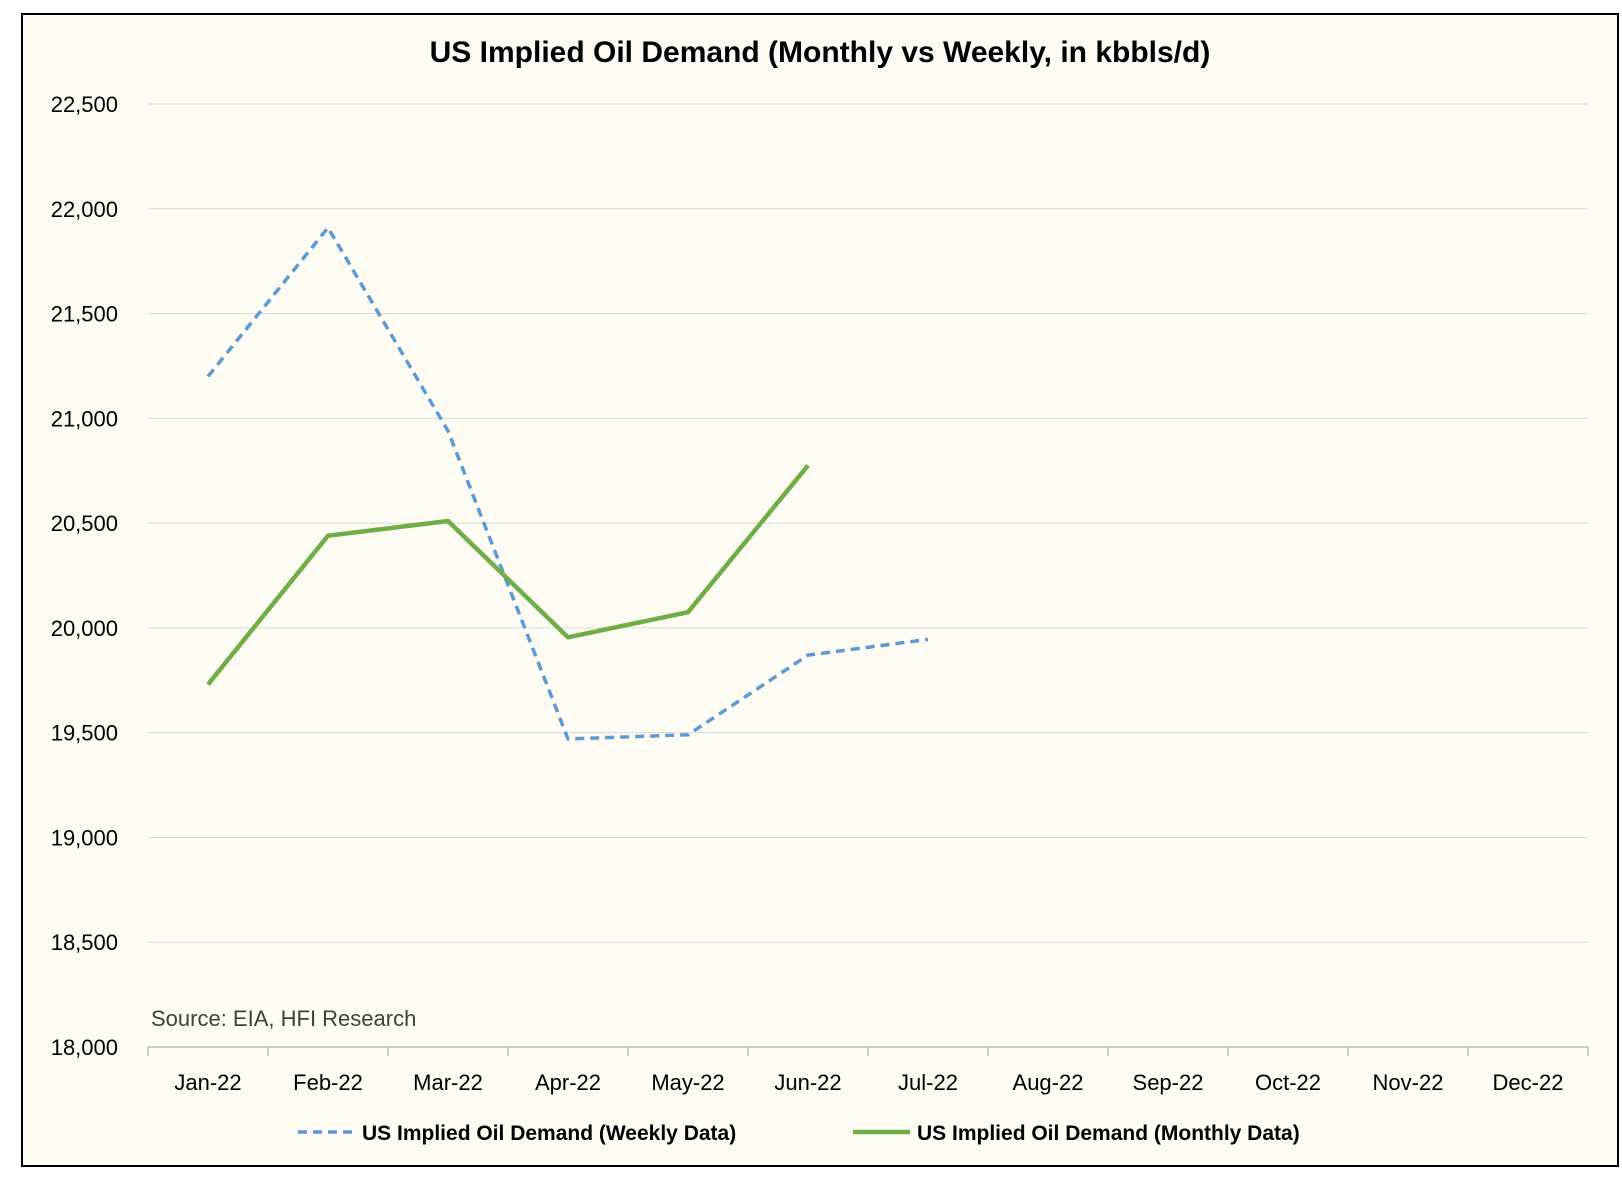 The height and width of the screenshot is (1187, 1622). What do you see at coordinates (84, 314) in the screenshot?
I see `y-tick-label: 21,500` at bounding box center [84, 314].